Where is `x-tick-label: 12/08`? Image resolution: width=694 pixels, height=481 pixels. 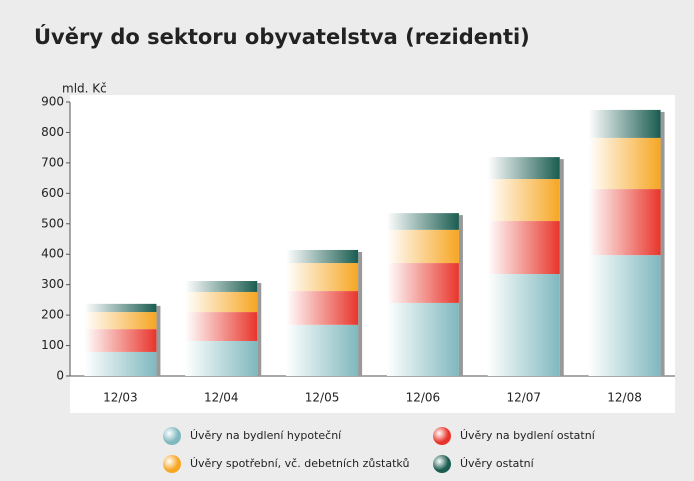 x-tick-label: 12/08 is located at coordinates (624, 398).